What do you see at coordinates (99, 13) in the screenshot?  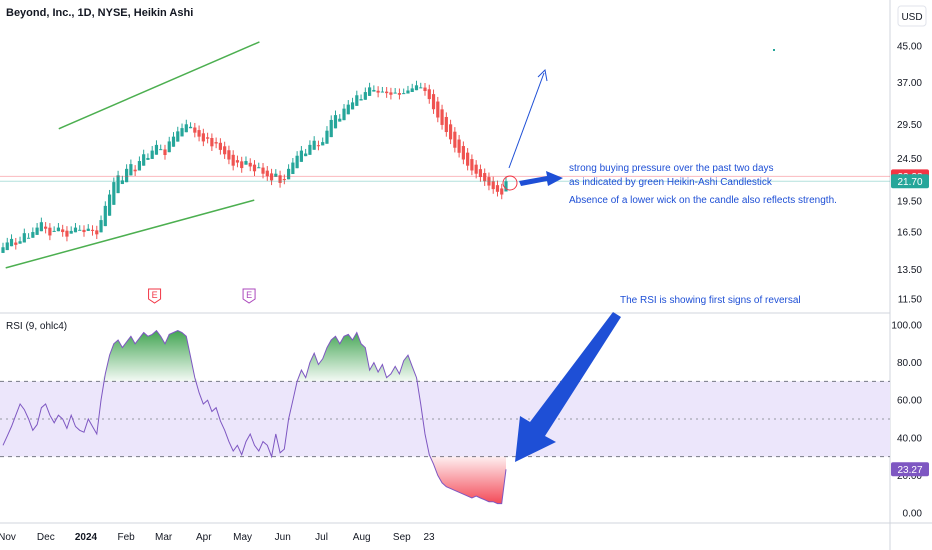 I see `chart-title: Beyond, Inc., 1D, NYSE, Heikin Ashi` at bounding box center [99, 13].